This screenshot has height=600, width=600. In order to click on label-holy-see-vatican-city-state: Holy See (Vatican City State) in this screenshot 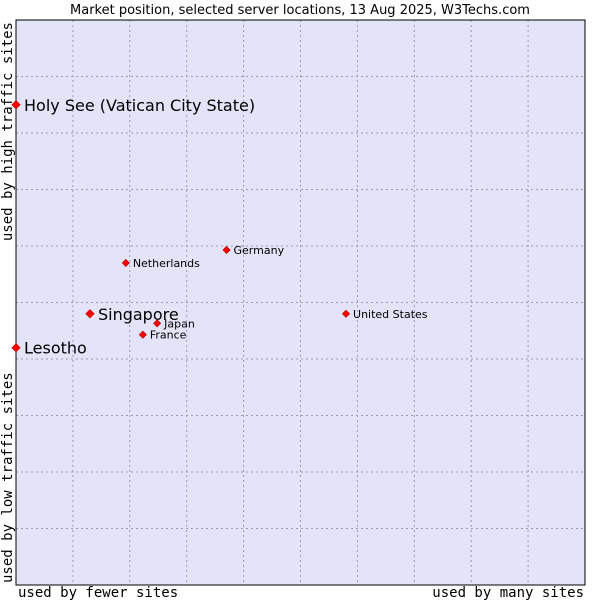, I will do `click(139, 105)`.